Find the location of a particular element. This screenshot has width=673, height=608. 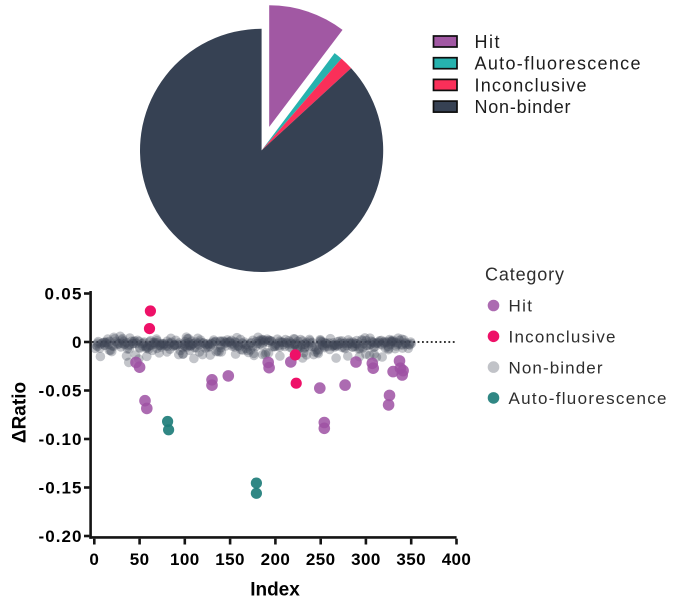

svg-text: 150 is located at coordinates (230, 559).